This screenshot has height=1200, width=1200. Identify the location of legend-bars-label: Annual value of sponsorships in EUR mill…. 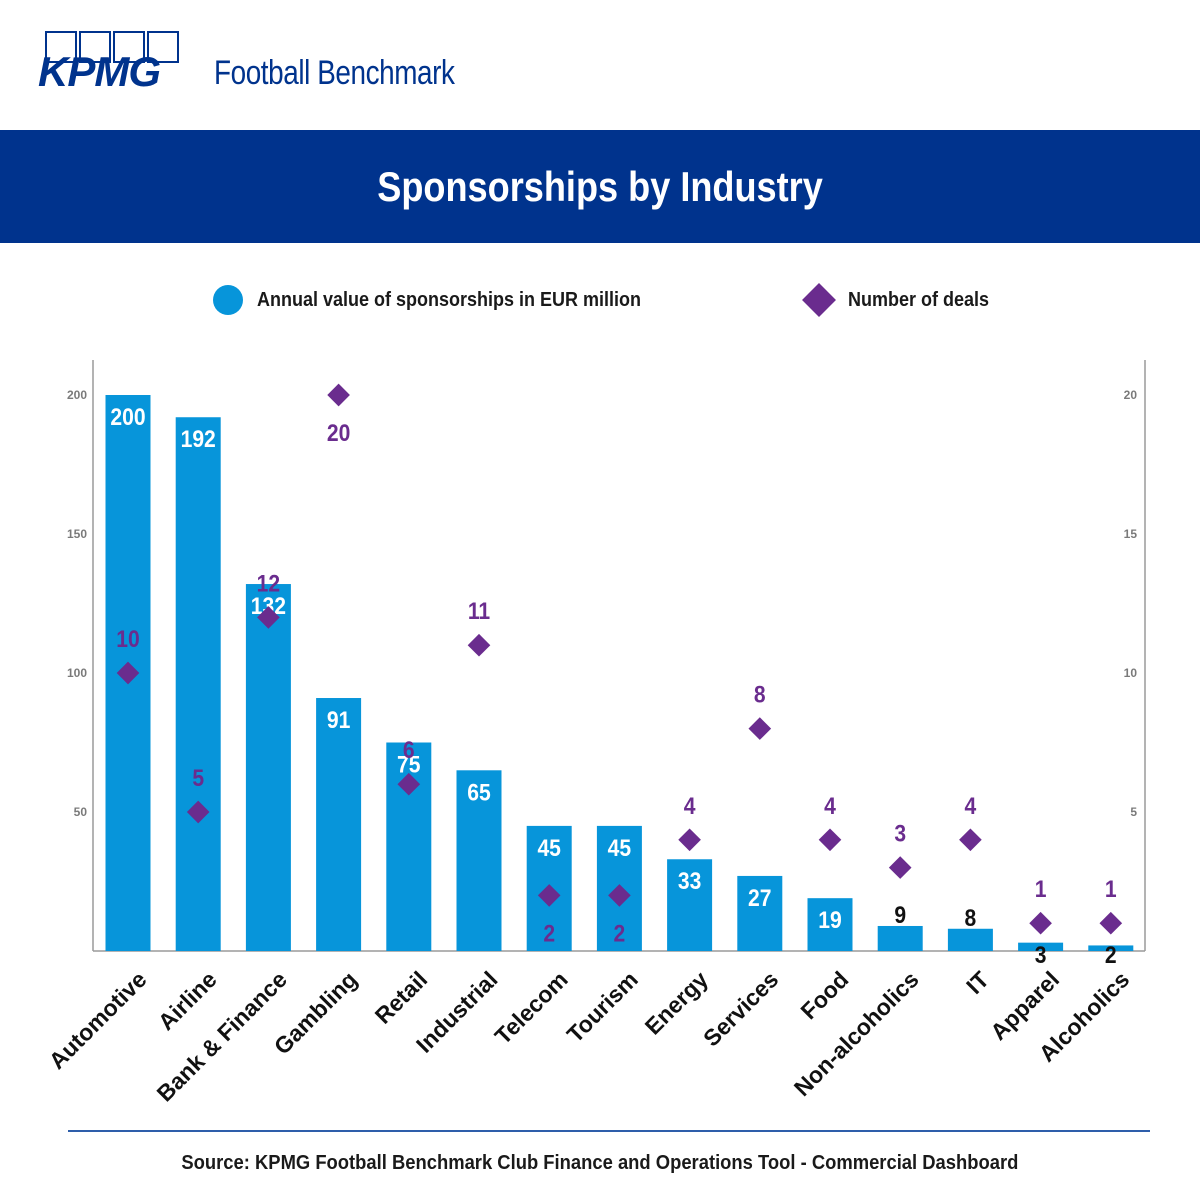
(449, 299).